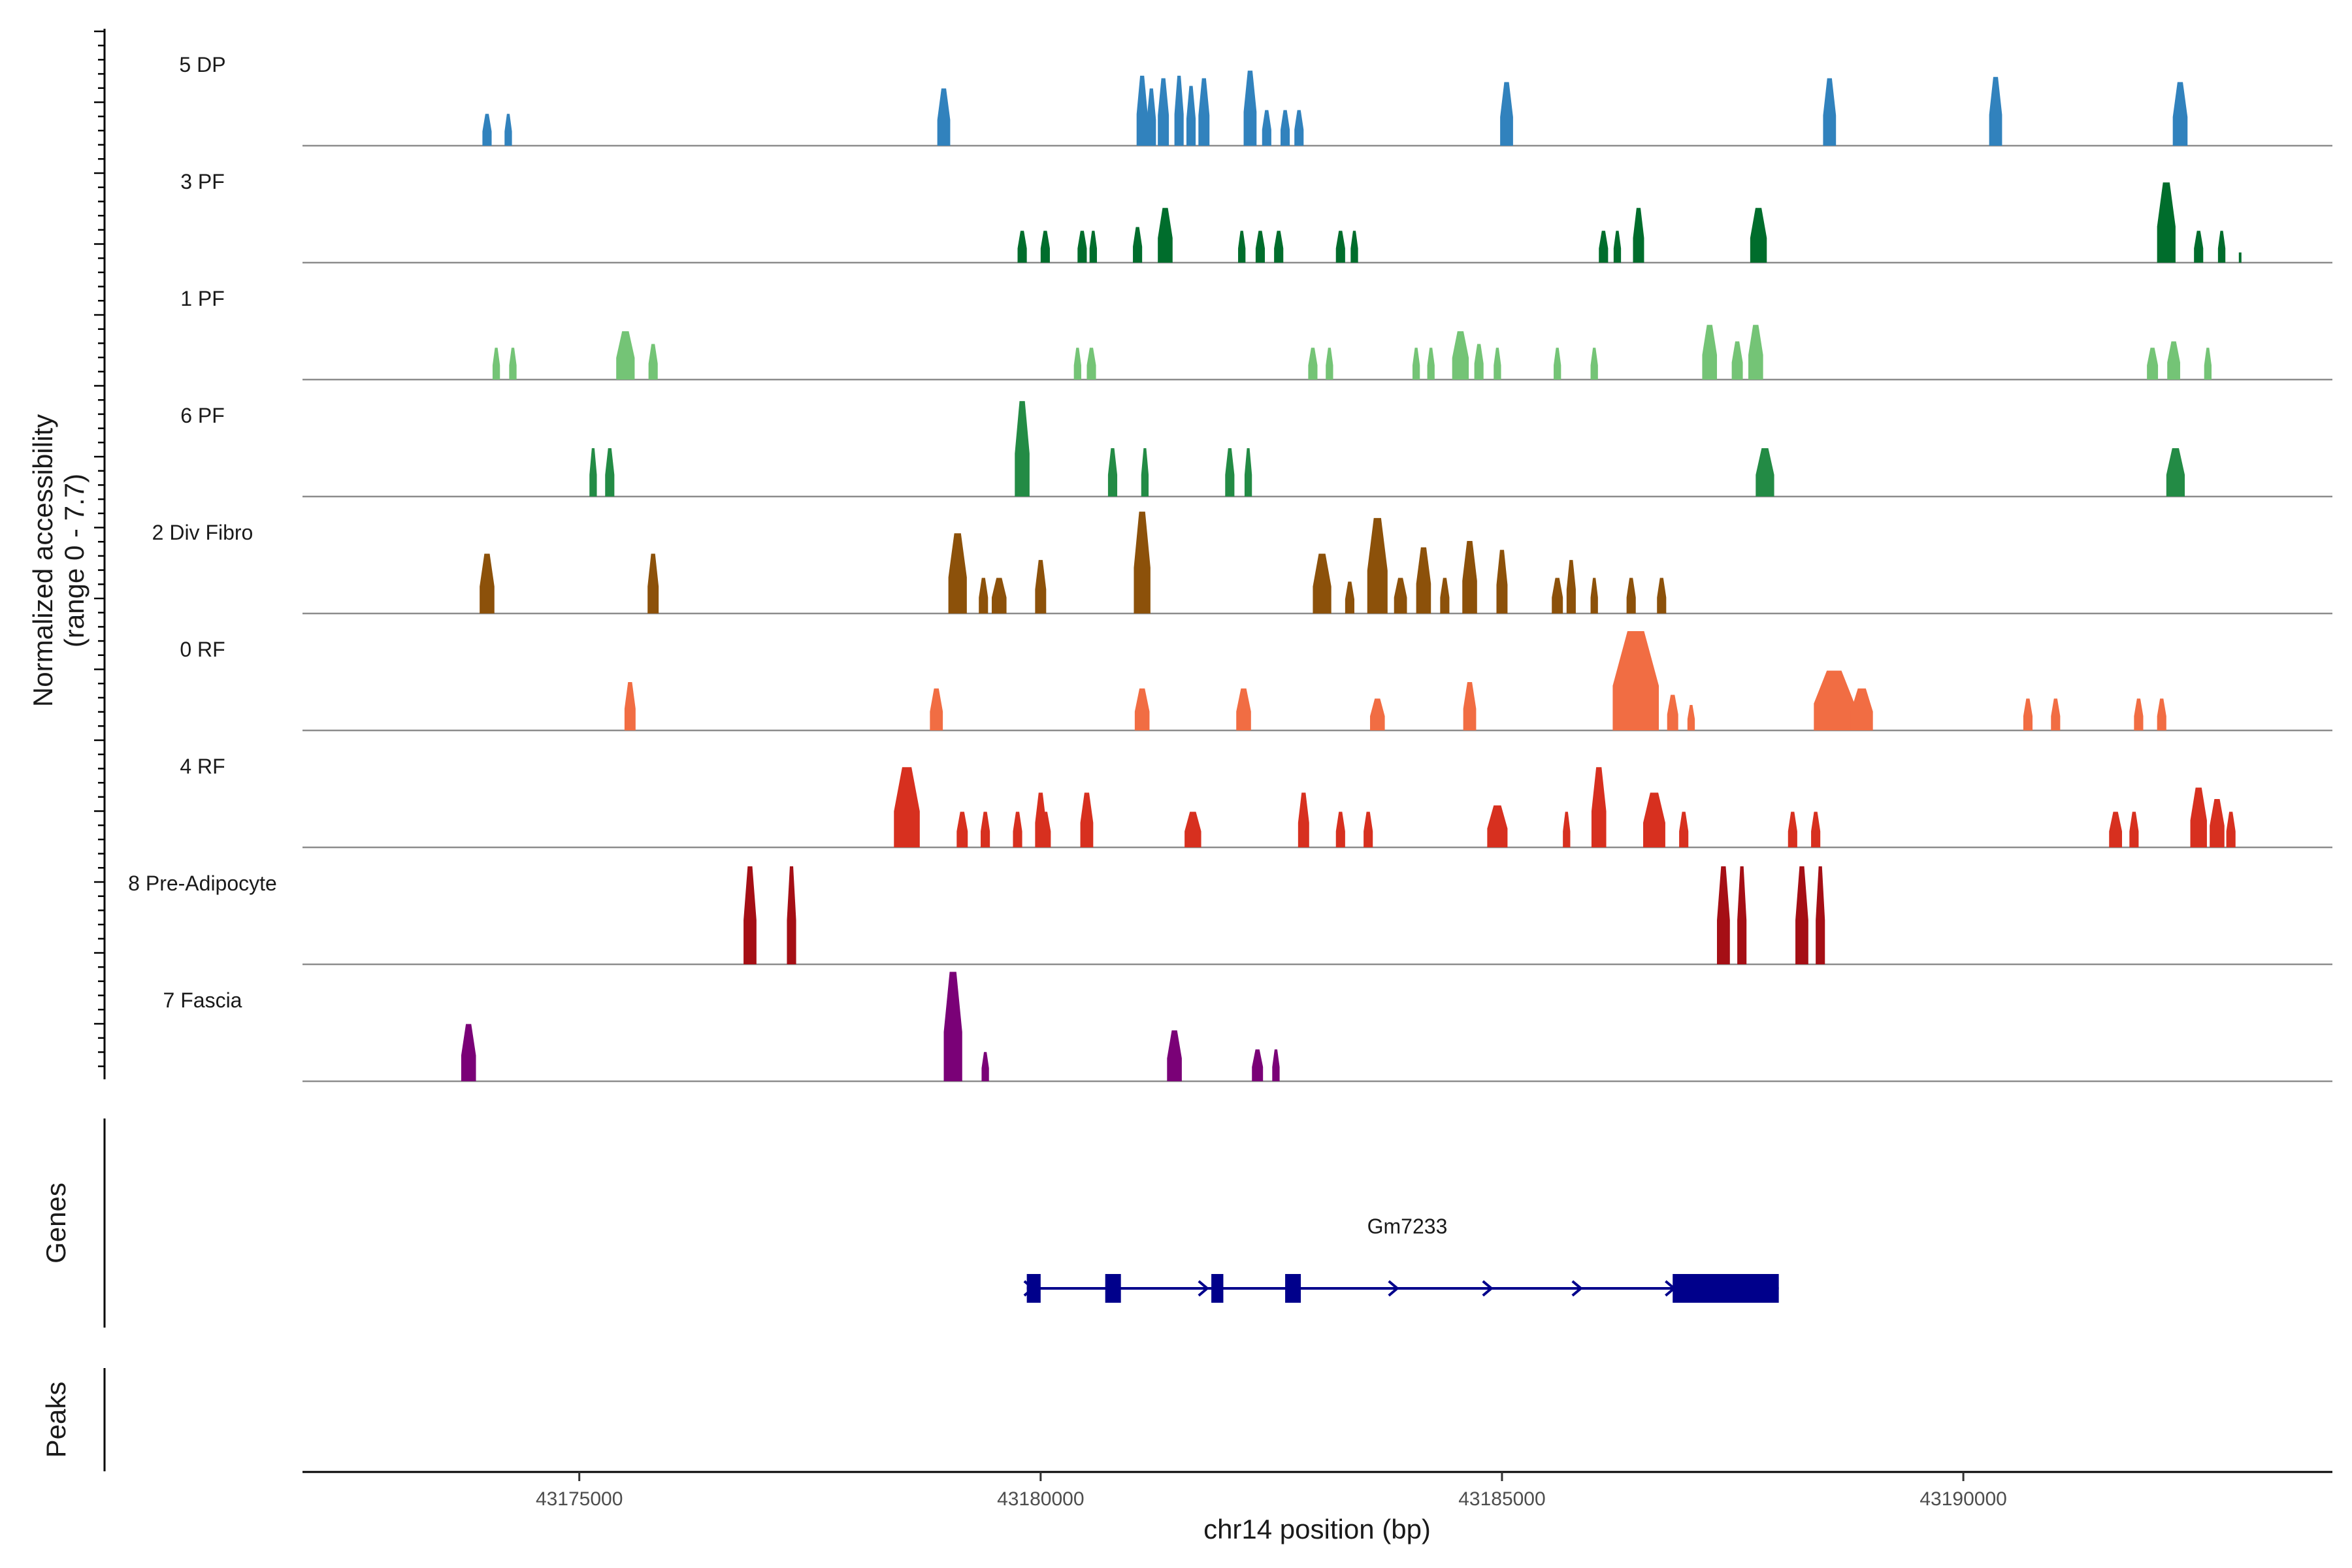 This screenshot has height=1568, width=2352. Describe the element at coordinates (202, 649) in the screenshot. I see `track-label: 0 RF` at that location.